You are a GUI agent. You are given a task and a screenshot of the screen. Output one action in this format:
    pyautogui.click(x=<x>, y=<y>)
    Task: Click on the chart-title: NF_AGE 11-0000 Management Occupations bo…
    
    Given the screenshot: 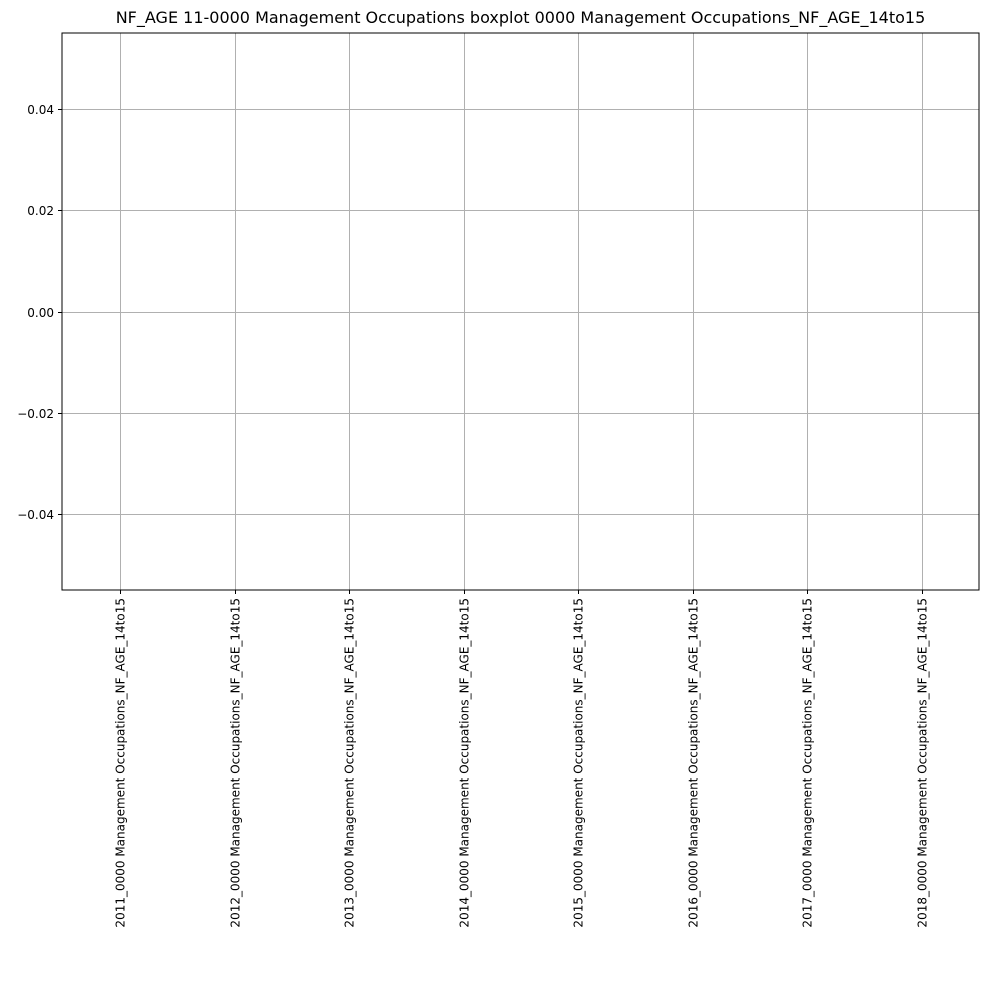 What is the action you would take?
    pyautogui.click(x=521, y=18)
    